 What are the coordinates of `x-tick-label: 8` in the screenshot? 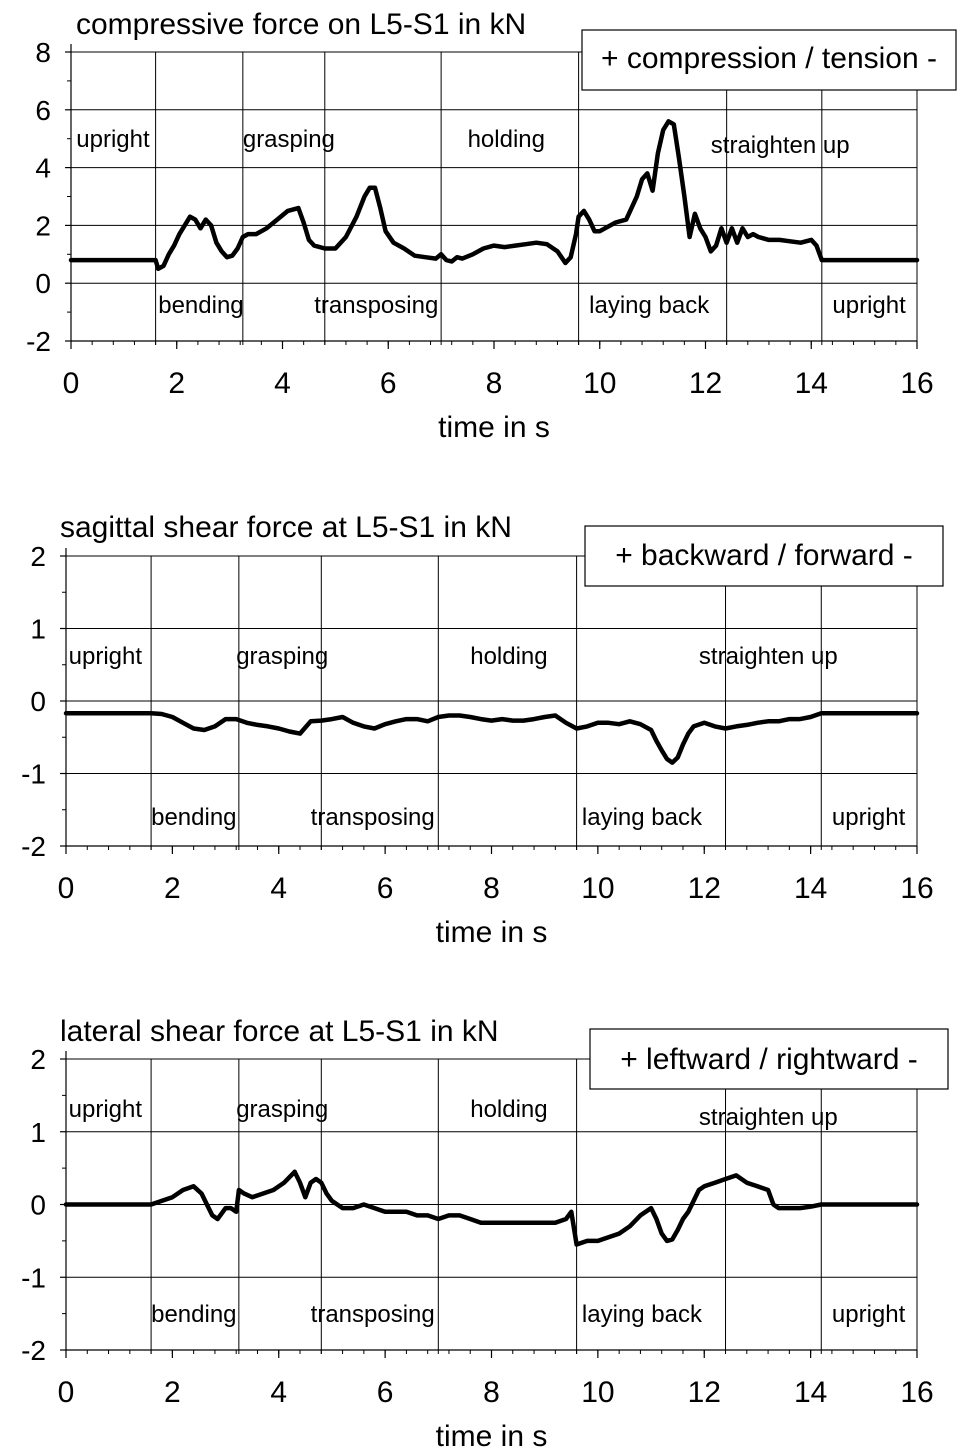 It's located at (491, 888).